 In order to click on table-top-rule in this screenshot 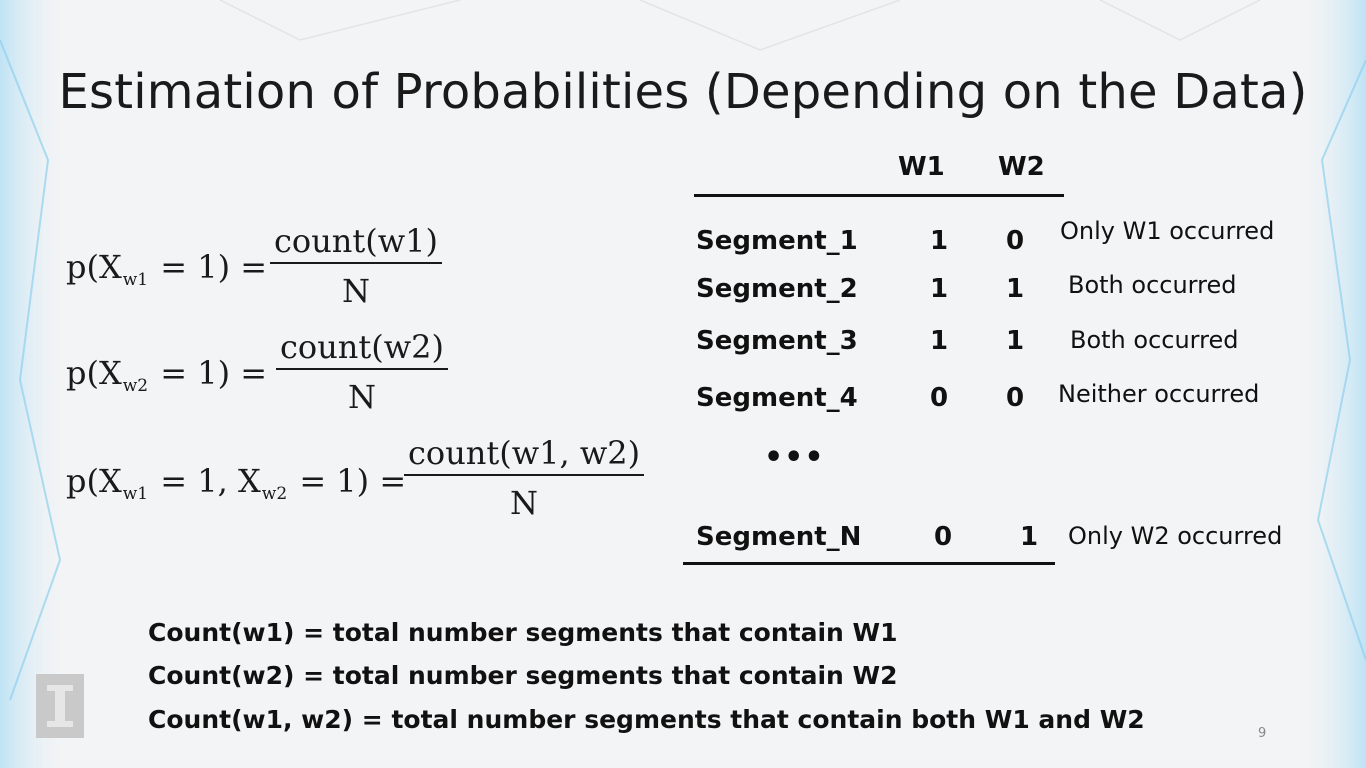, I will do `click(879, 195)`.